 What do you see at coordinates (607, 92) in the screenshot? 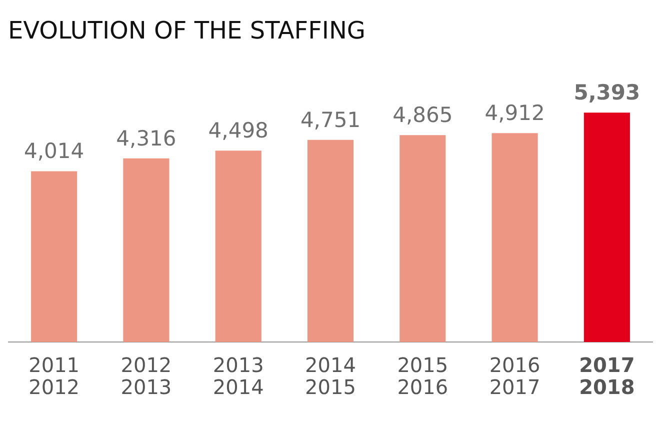
I see `data-label: 5,393` at bounding box center [607, 92].